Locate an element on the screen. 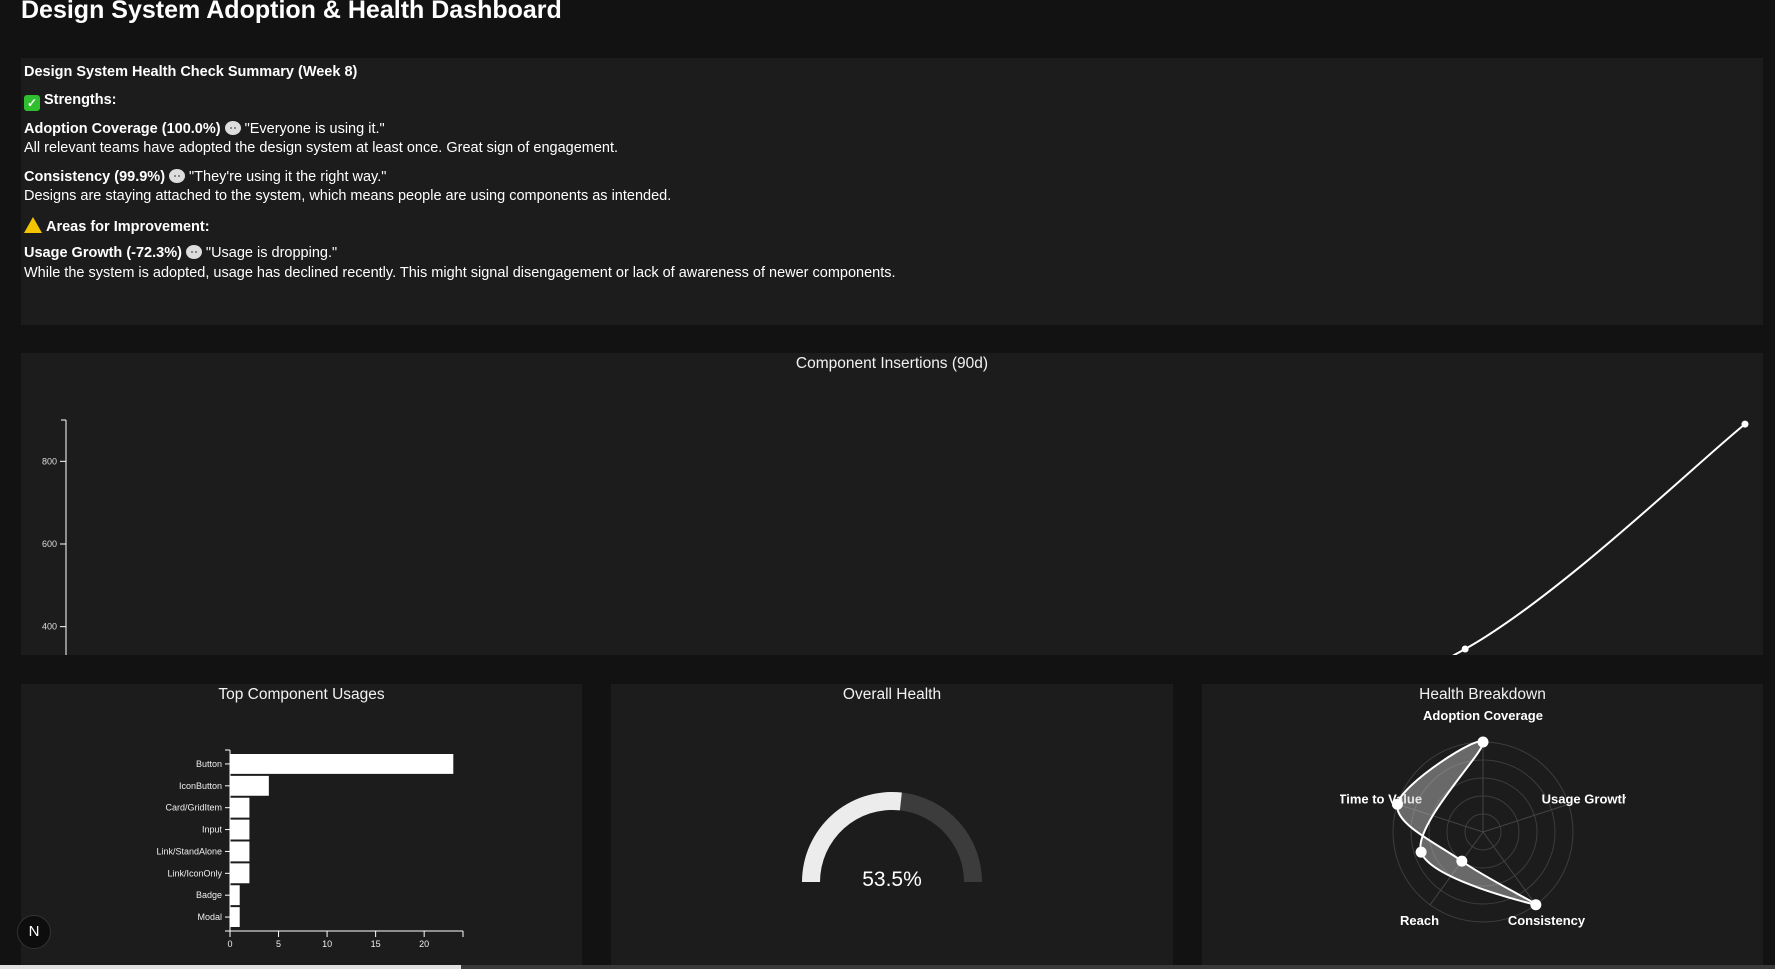 This screenshot has height=969, width=1775. chart-title: Overall Health is located at coordinates (892, 694).